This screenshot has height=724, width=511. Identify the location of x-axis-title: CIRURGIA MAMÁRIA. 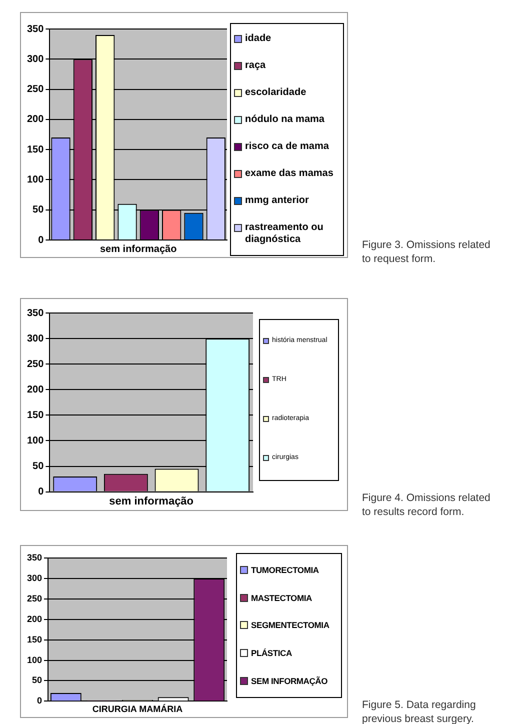
(138, 709).